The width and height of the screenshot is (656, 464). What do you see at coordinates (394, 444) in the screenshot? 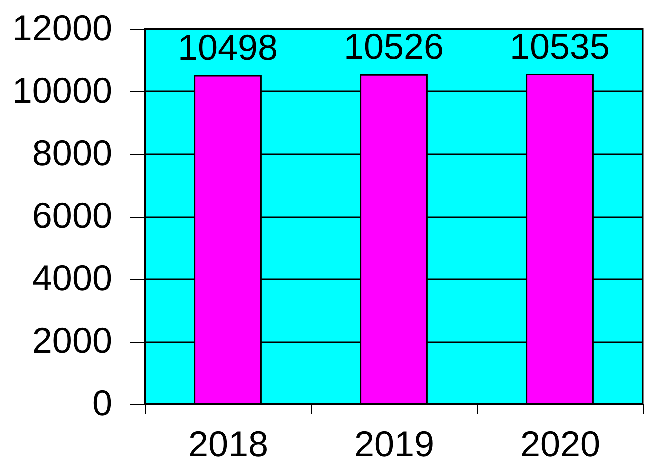
I see `x-tick-label: 2019` at bounding box center [394, 444].